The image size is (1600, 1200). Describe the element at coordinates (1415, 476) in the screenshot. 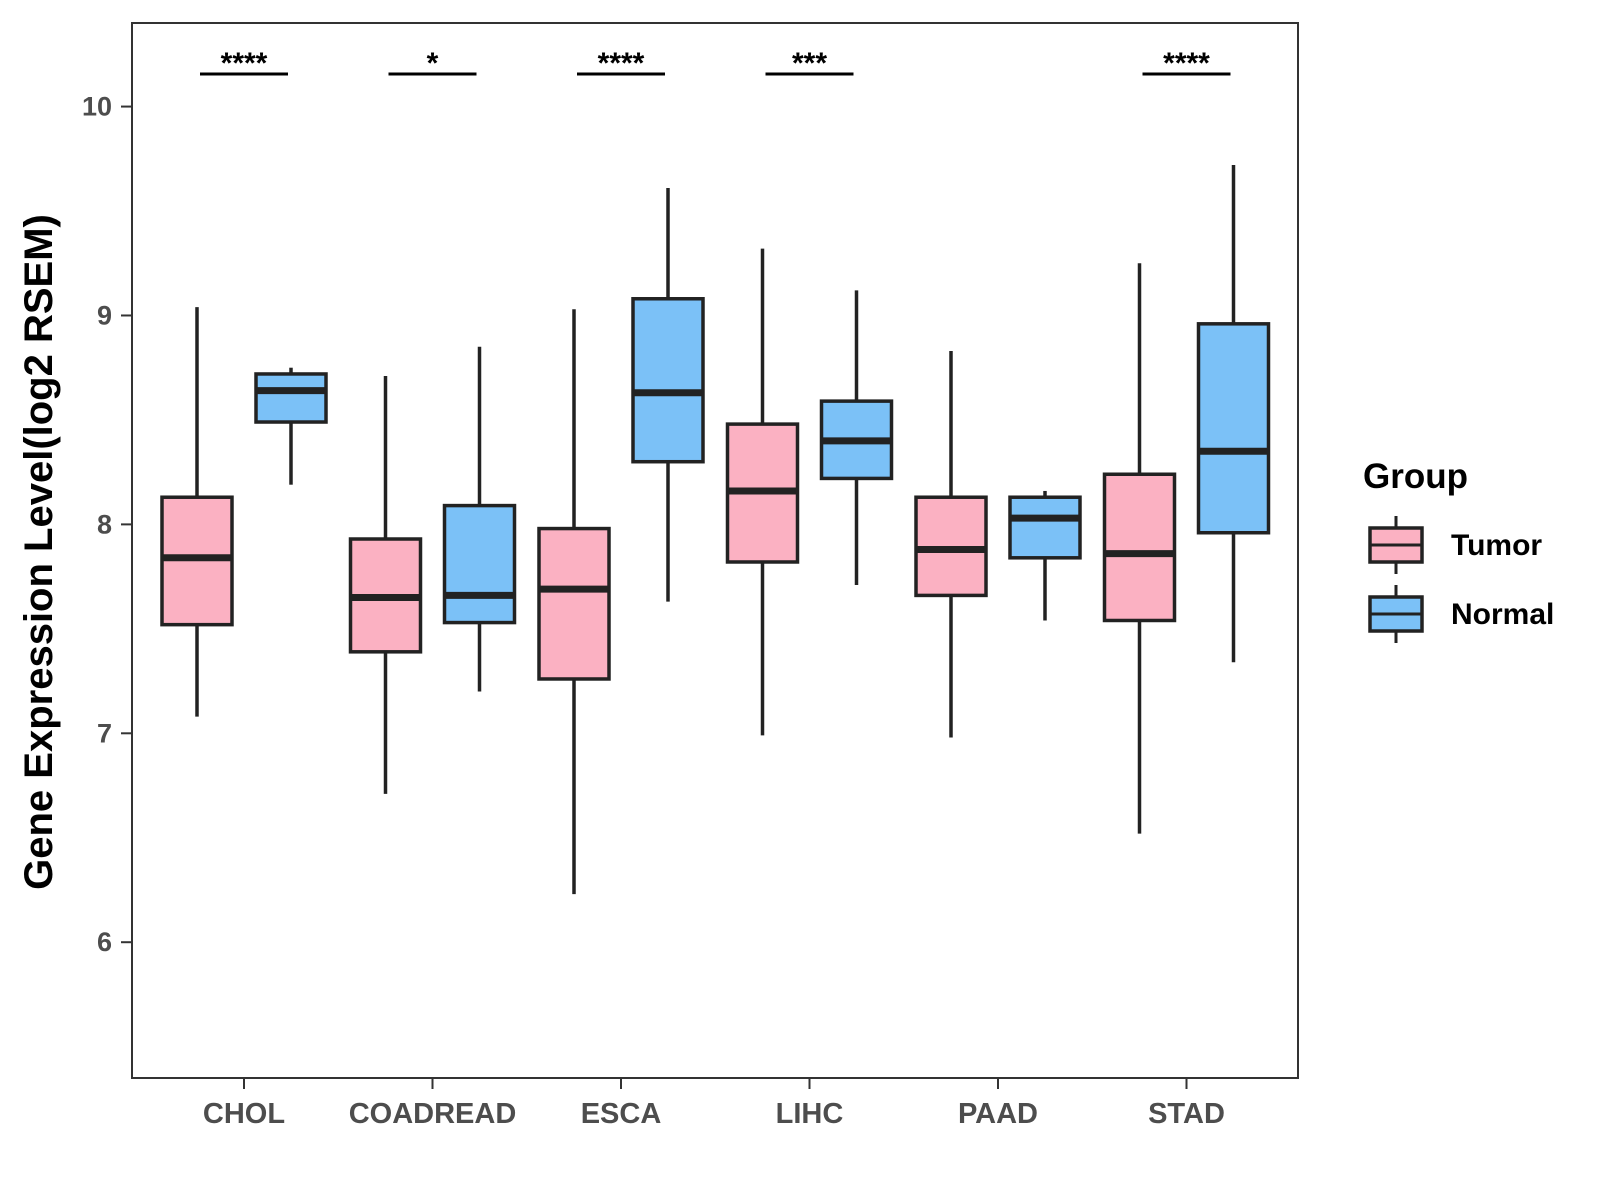

I see `legend-title: Group` at that location.